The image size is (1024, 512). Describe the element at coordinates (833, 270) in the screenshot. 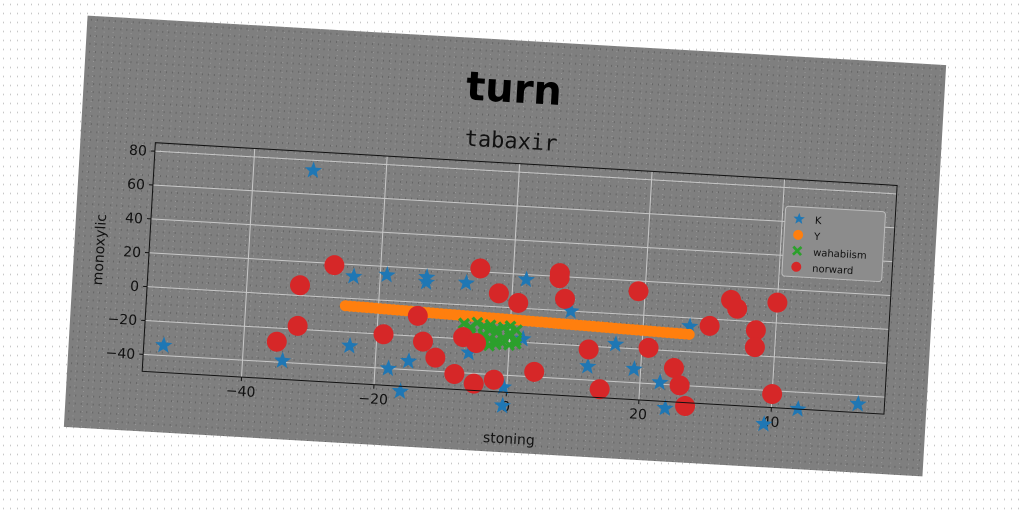

I see `legend-label-norward: norward` at that location.